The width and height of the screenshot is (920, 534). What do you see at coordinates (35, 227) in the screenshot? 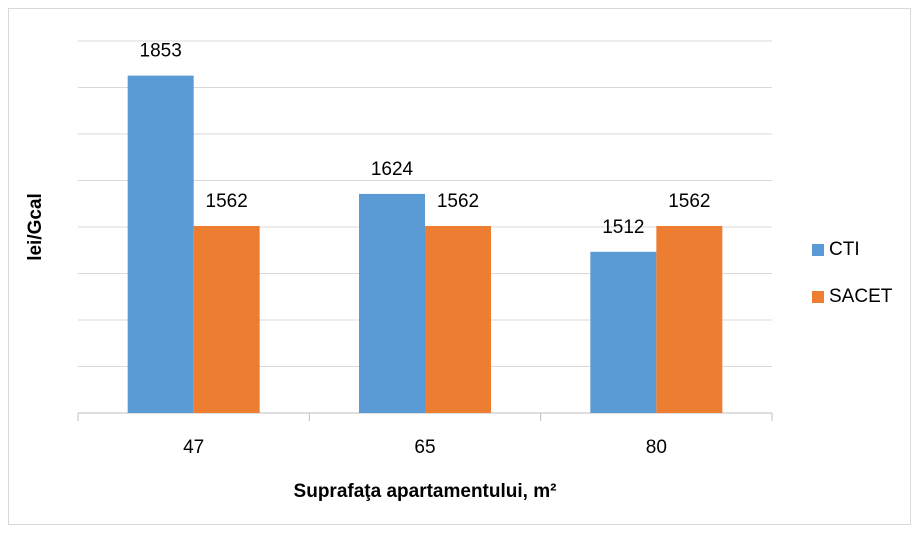
I see `y-axis-label: lei/Gcal` at bounding box center [35, 227].